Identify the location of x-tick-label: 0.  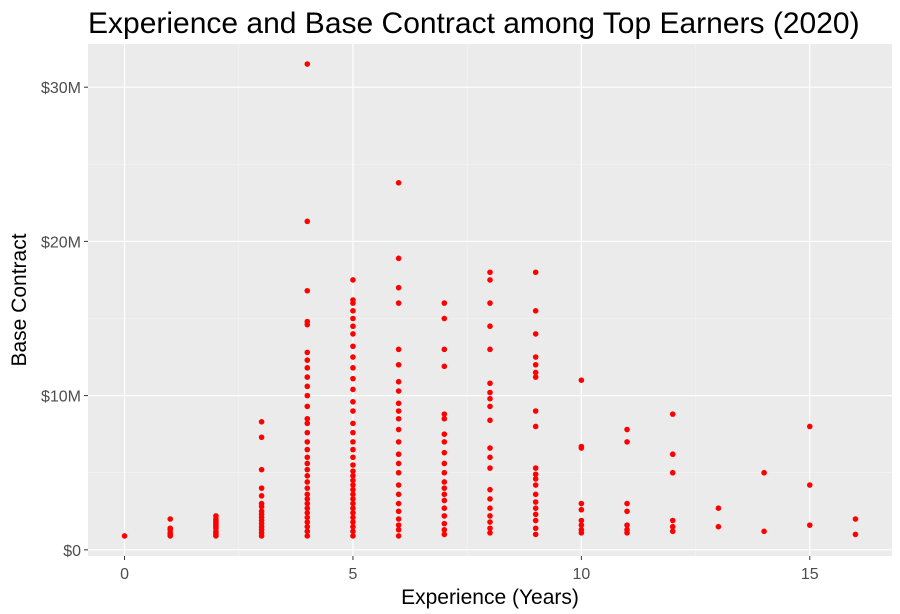
(124, 574).